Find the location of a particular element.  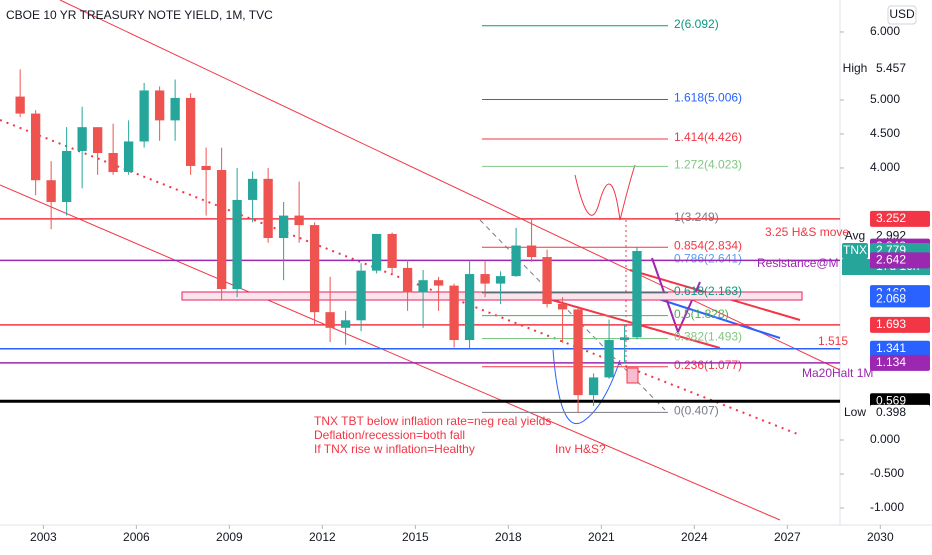

fib-label: 1.414(4.426) is located at coordinates (708, 137).